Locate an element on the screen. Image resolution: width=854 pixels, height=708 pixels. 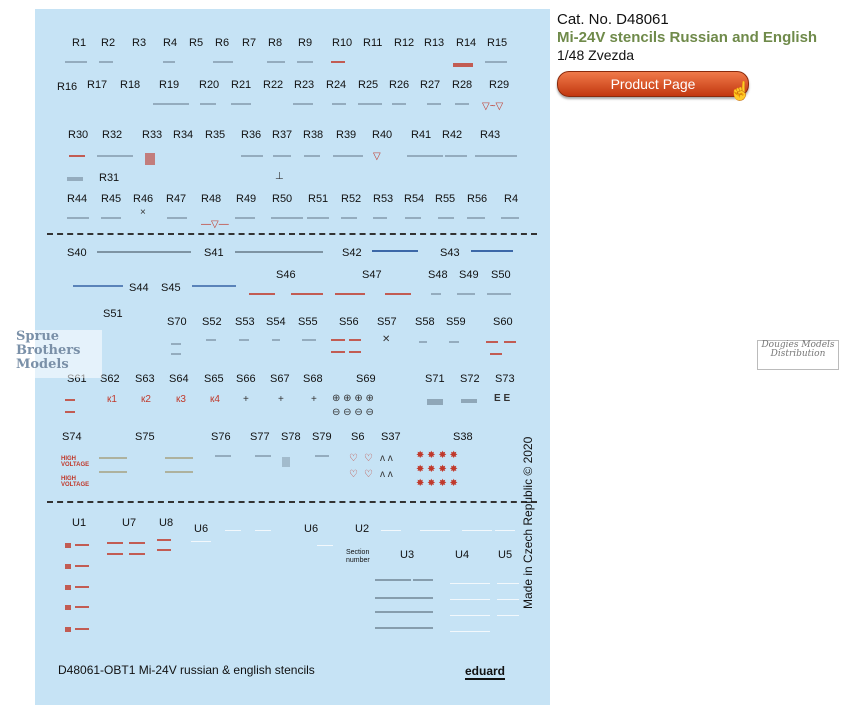
decal-label: R35 is located at coordinates (215, 135).